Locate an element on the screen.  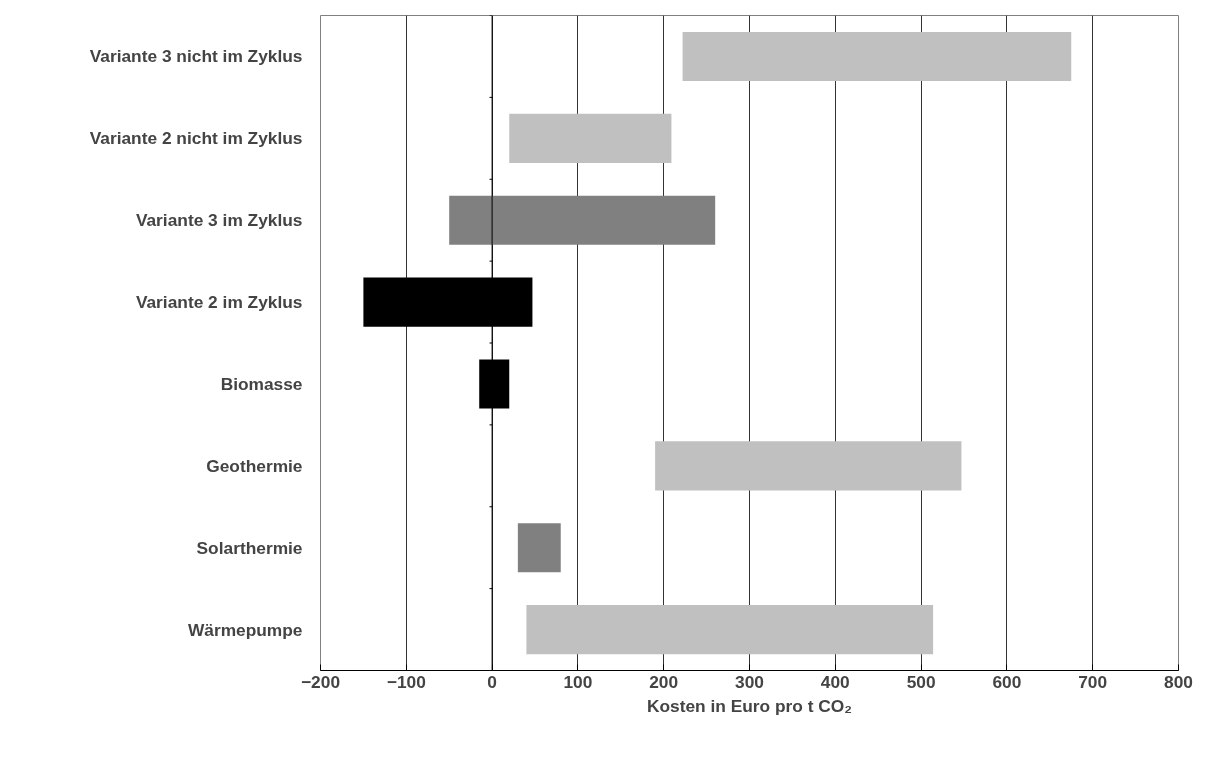
y-tick-label: Variante 3 im Zyklus is located at coordinates (219, 220).